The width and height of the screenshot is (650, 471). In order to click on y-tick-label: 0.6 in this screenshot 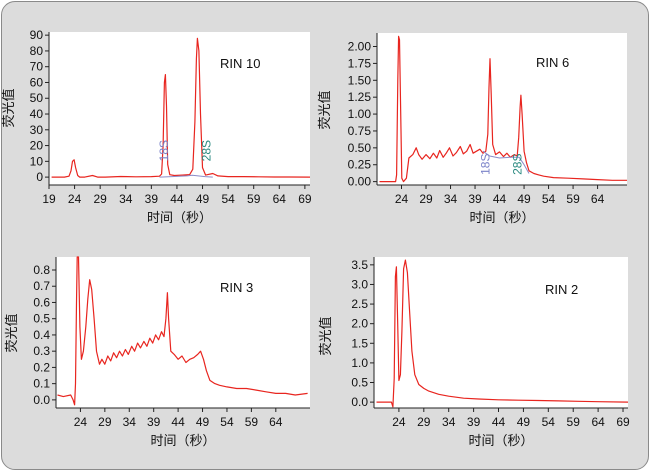, I will do `click(41, 302)`.